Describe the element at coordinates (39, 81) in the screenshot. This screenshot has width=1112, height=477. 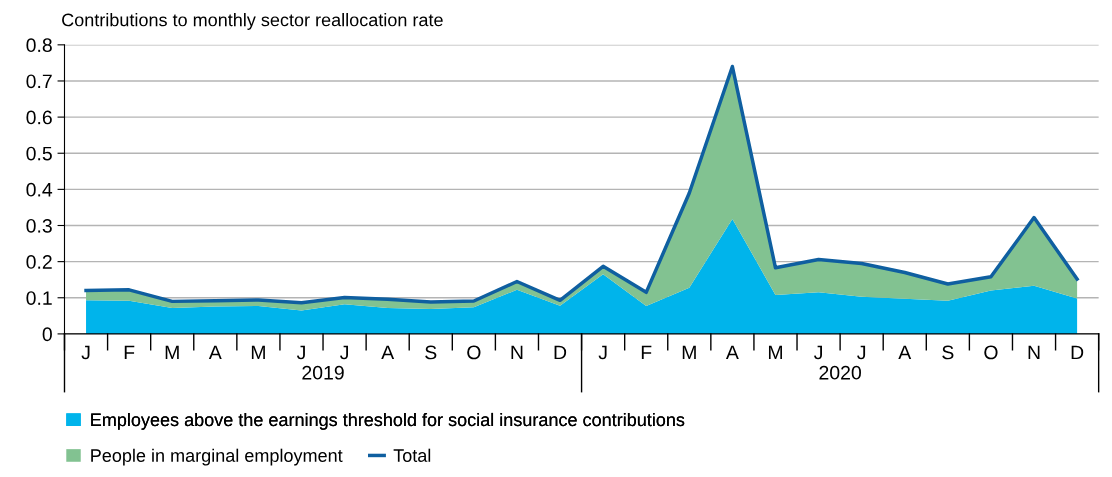
I see `y-tick-label: 0.7` at that location.